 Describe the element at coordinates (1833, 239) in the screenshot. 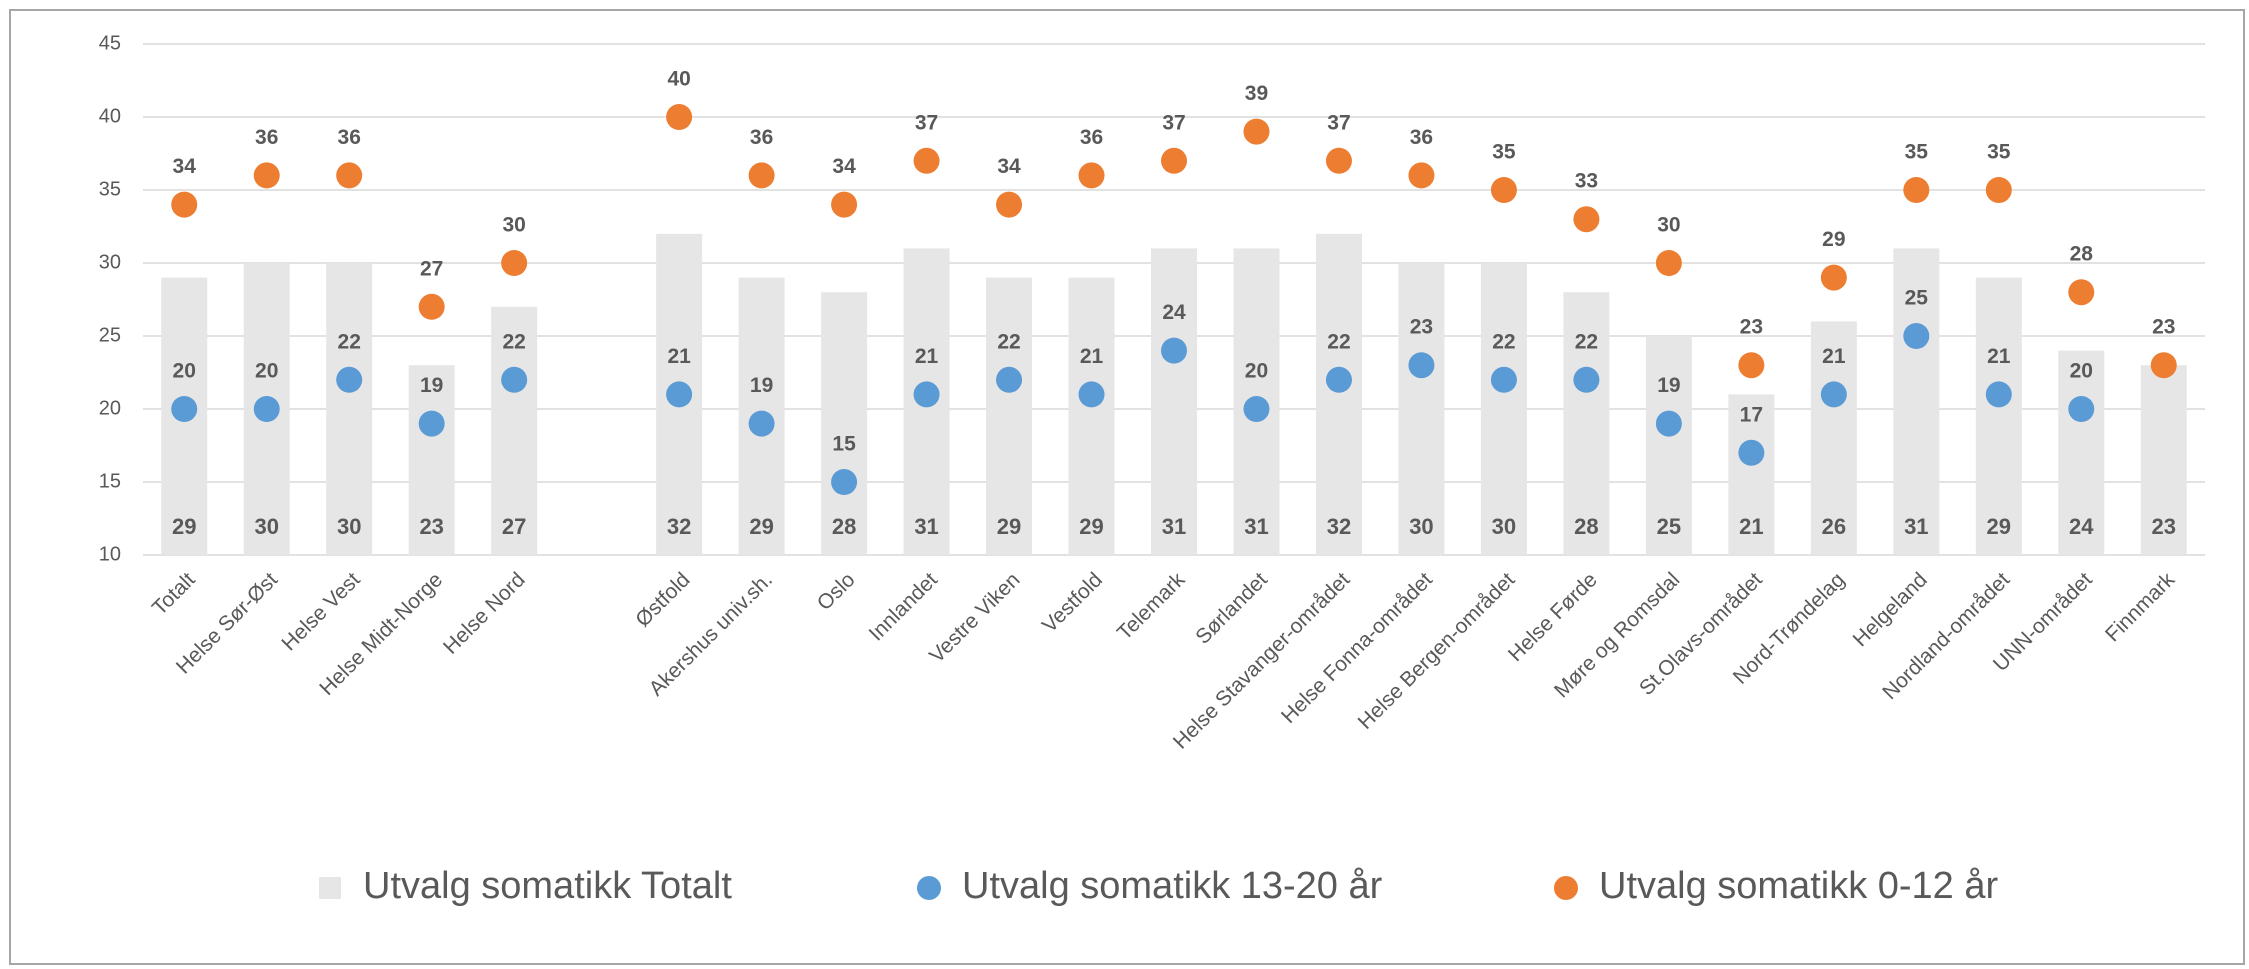

I see `dot-label: 29` at that location.